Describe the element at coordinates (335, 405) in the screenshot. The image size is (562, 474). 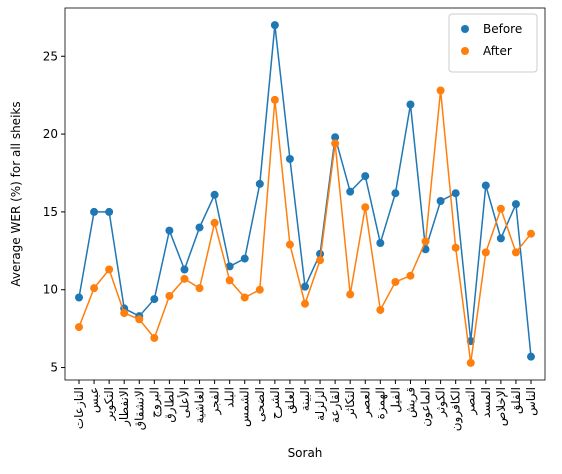
I see `x-tick-label: القارعة` at that location.